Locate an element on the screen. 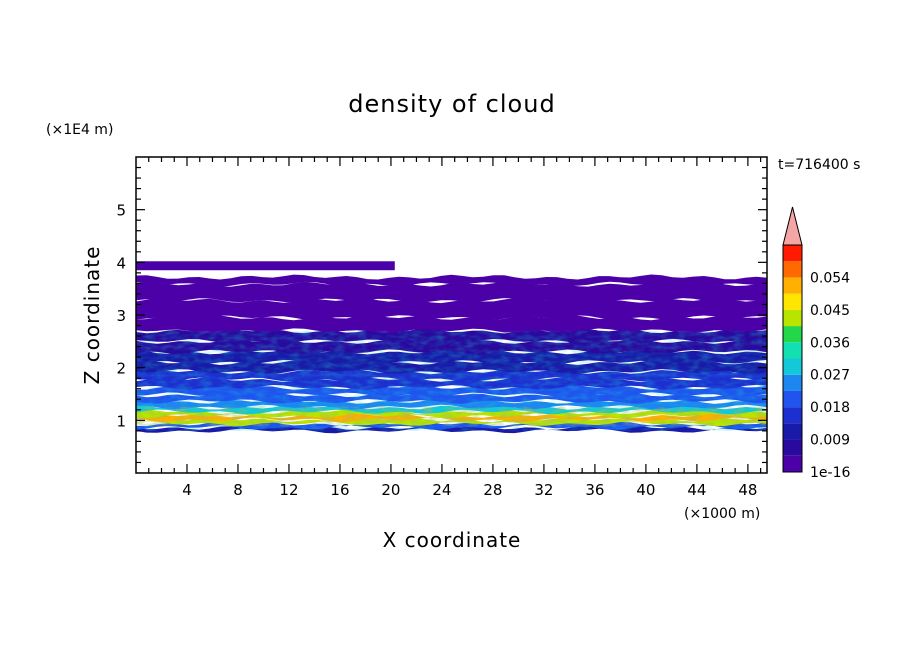  colorbar-tick-label: 0.036 is located at coordinates (830, 343).